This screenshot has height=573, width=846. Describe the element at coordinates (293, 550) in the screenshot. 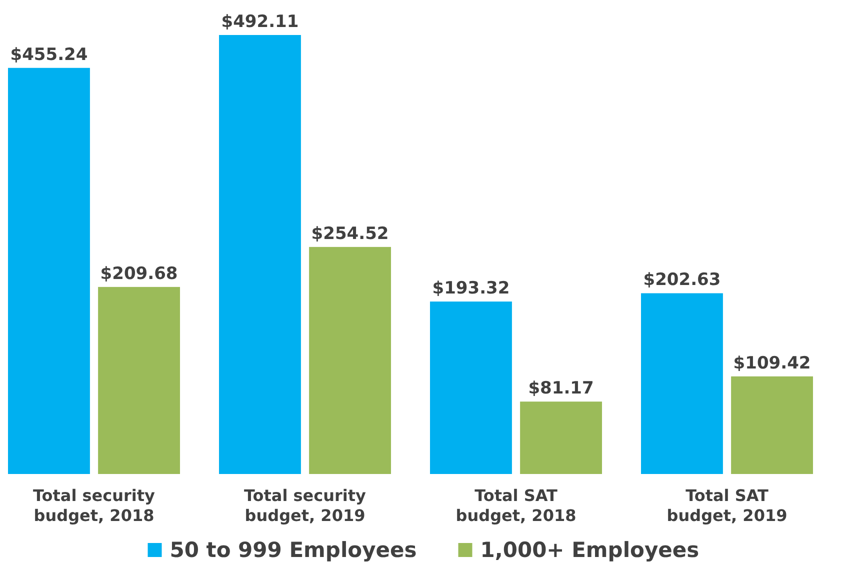

I see `legend-label: 50 to 999 Employees` at that location.